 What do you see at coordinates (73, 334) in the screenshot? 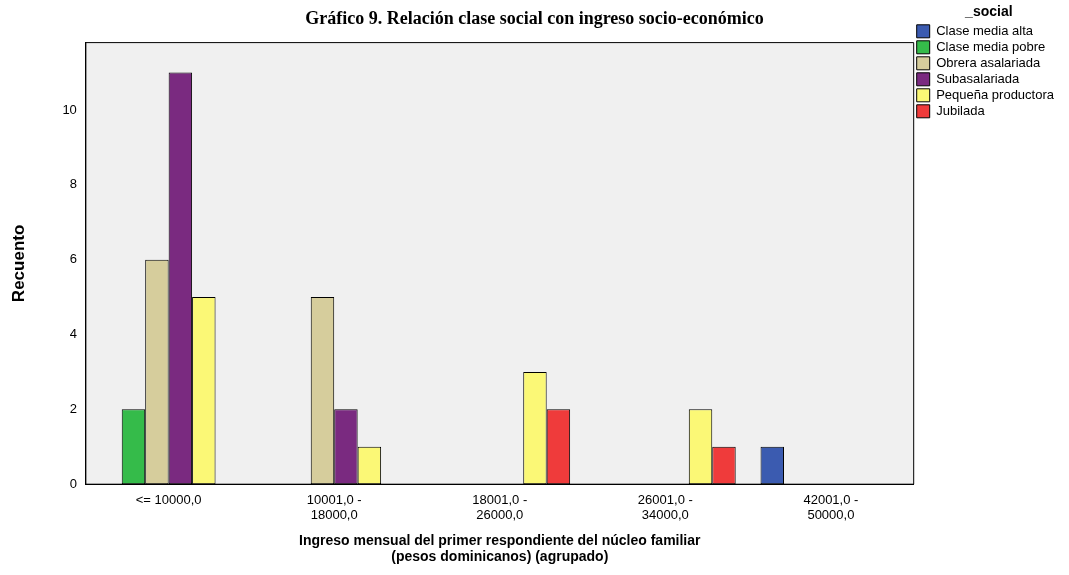
I see `y-tick-label: 4` at bounding box center [73, 334].